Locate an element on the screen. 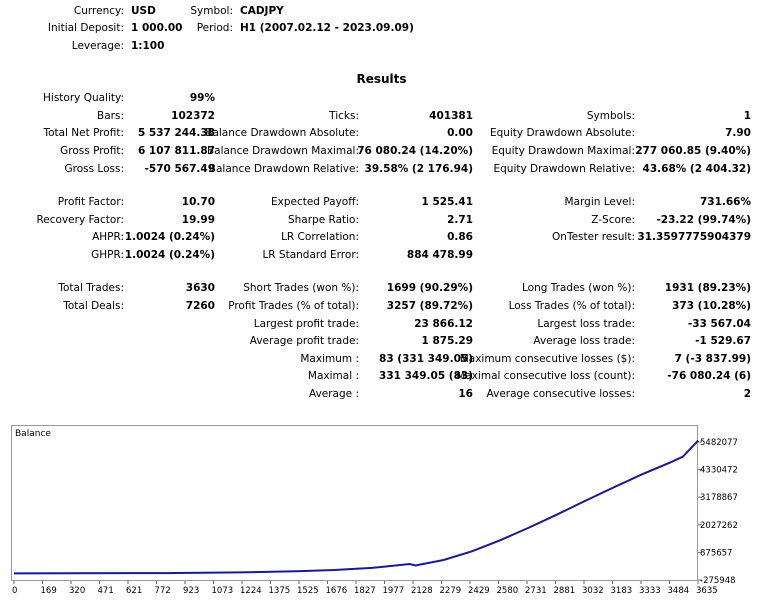  col2-stat-label: Balance Drawdown Maximal: is located at coordinates (282, 151).